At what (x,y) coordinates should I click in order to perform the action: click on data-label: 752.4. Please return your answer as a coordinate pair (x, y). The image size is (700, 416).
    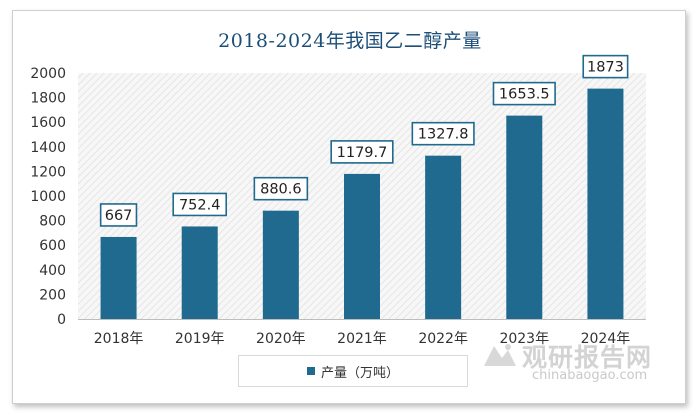
    Looking at the image, I should click on (200, 205).